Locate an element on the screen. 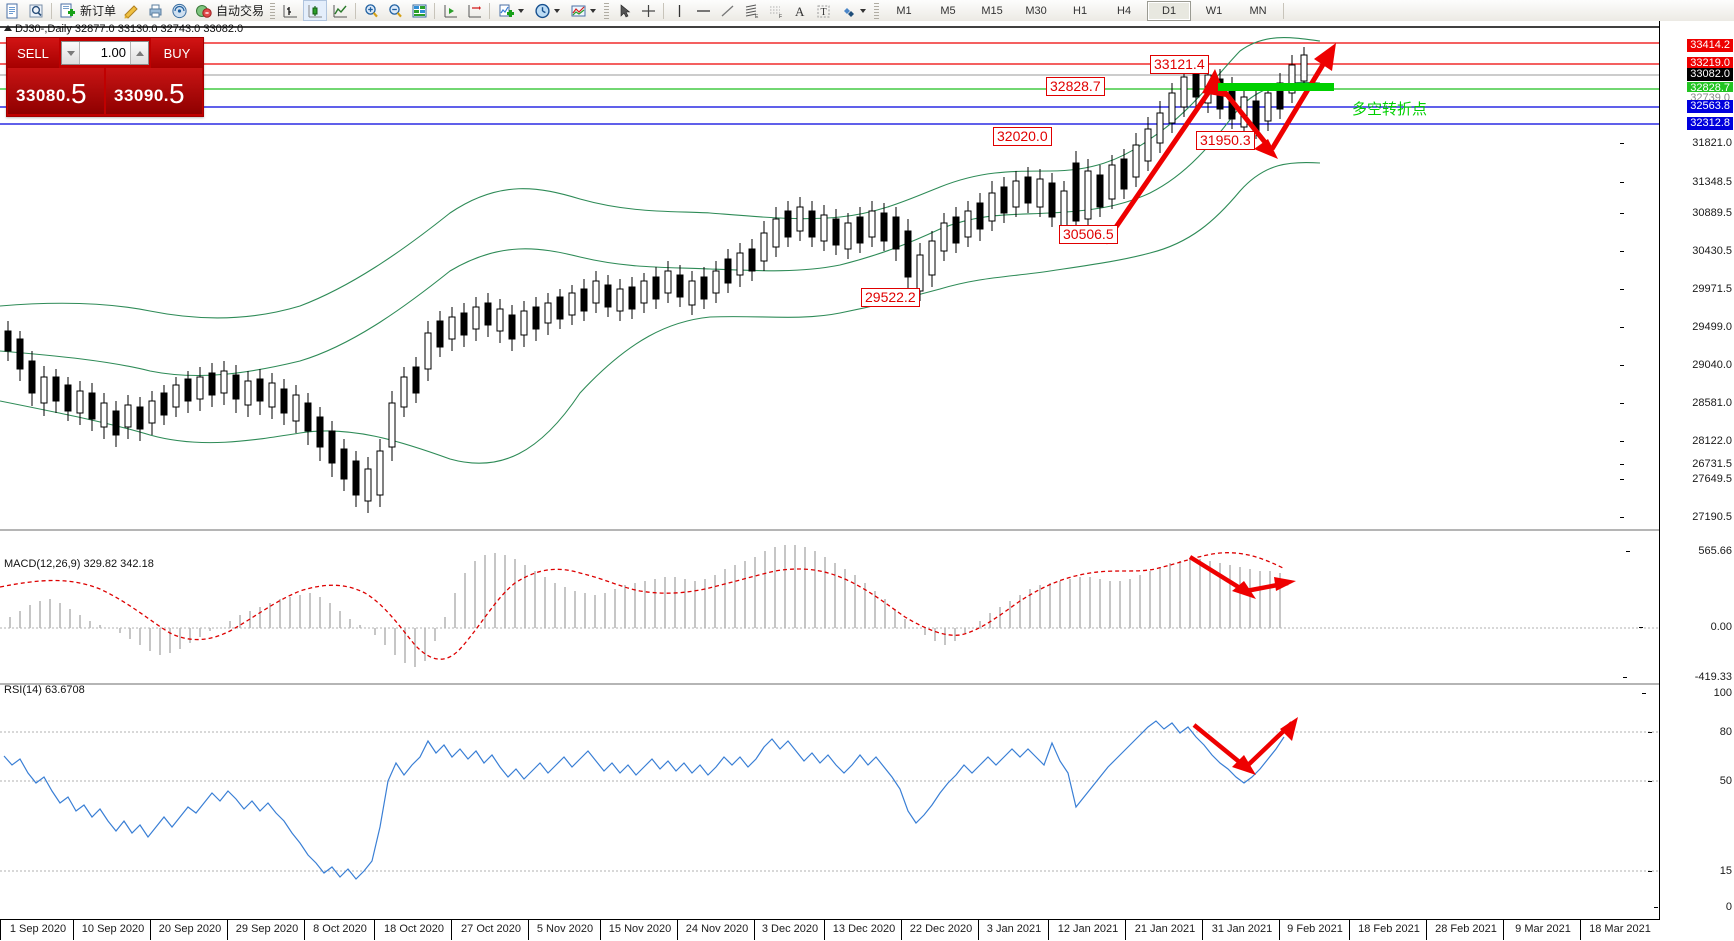  price-tick: 26731.5 is located at coordinates (1676, 464).